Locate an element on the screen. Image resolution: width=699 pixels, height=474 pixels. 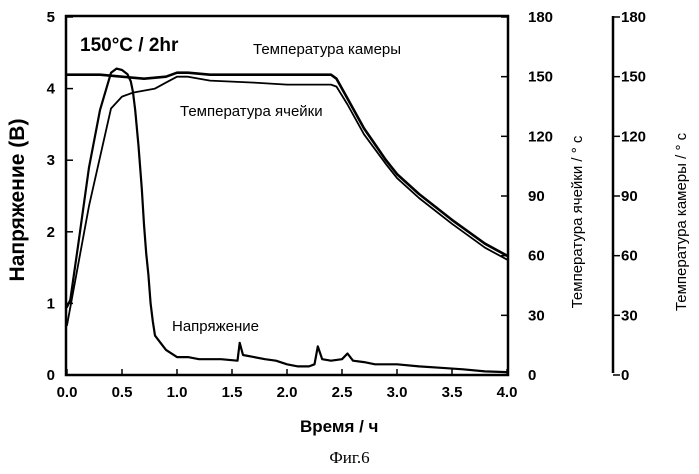
y-left-axis-ticks: 0 1 2 3 4 5 is located at coordinates (60, 196).